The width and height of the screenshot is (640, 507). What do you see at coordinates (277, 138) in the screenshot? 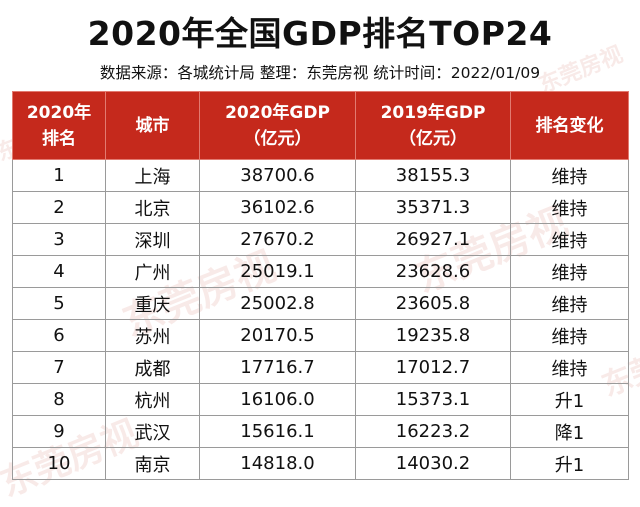
I see `header-gdp-2020-line2: （亿元）` at bounding box center [277, 138].